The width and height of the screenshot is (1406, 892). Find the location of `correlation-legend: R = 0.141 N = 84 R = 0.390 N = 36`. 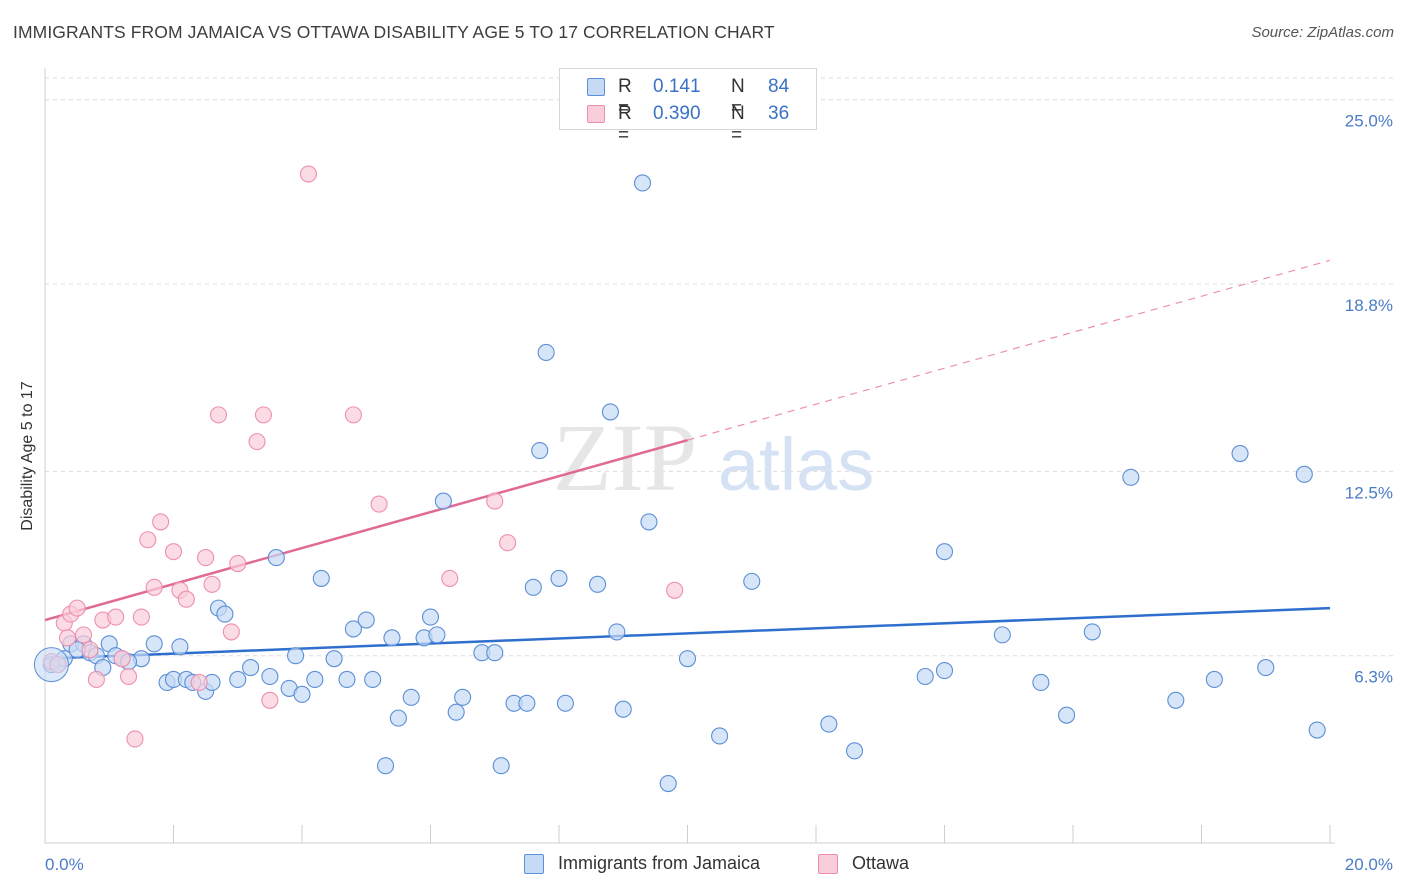

correlation-legend: R = 0.141 N = 84 R = 0.390 N = 36 is located at coordinates (688, 107).